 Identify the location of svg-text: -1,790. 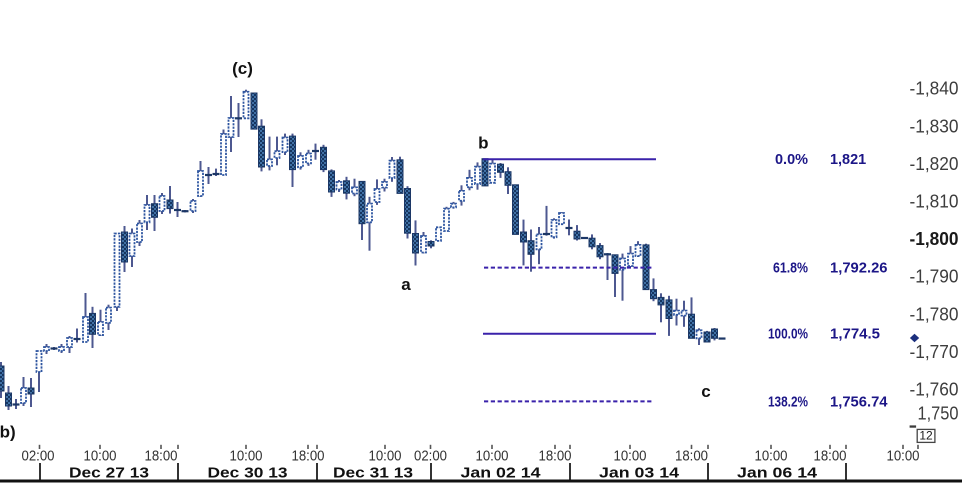
(934, 276).